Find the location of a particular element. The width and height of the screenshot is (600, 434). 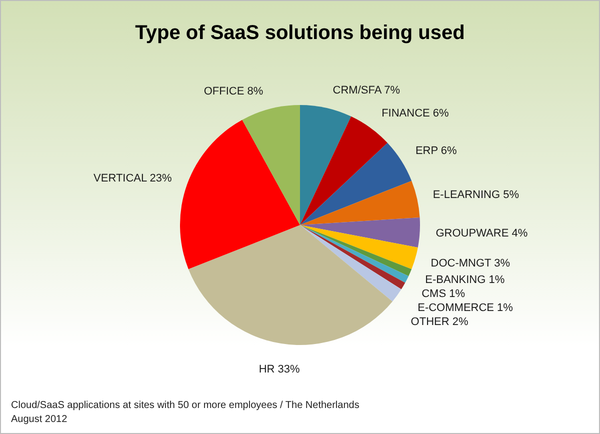

slice-label: E-BANKING 1% is located at coordinates (465, 280).